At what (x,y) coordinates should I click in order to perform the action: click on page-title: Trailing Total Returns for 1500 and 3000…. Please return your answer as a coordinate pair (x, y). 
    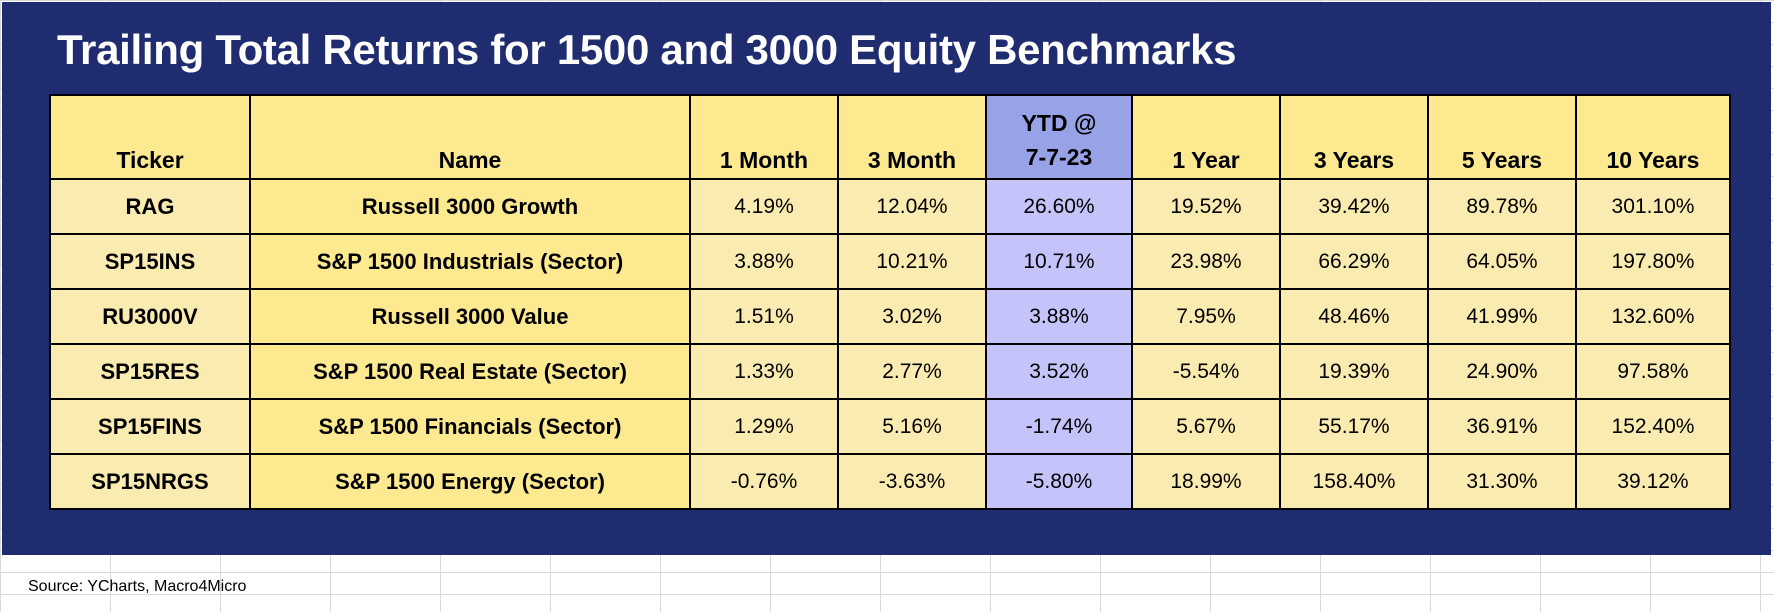
    Looking at the image, I should click on (647, 49).